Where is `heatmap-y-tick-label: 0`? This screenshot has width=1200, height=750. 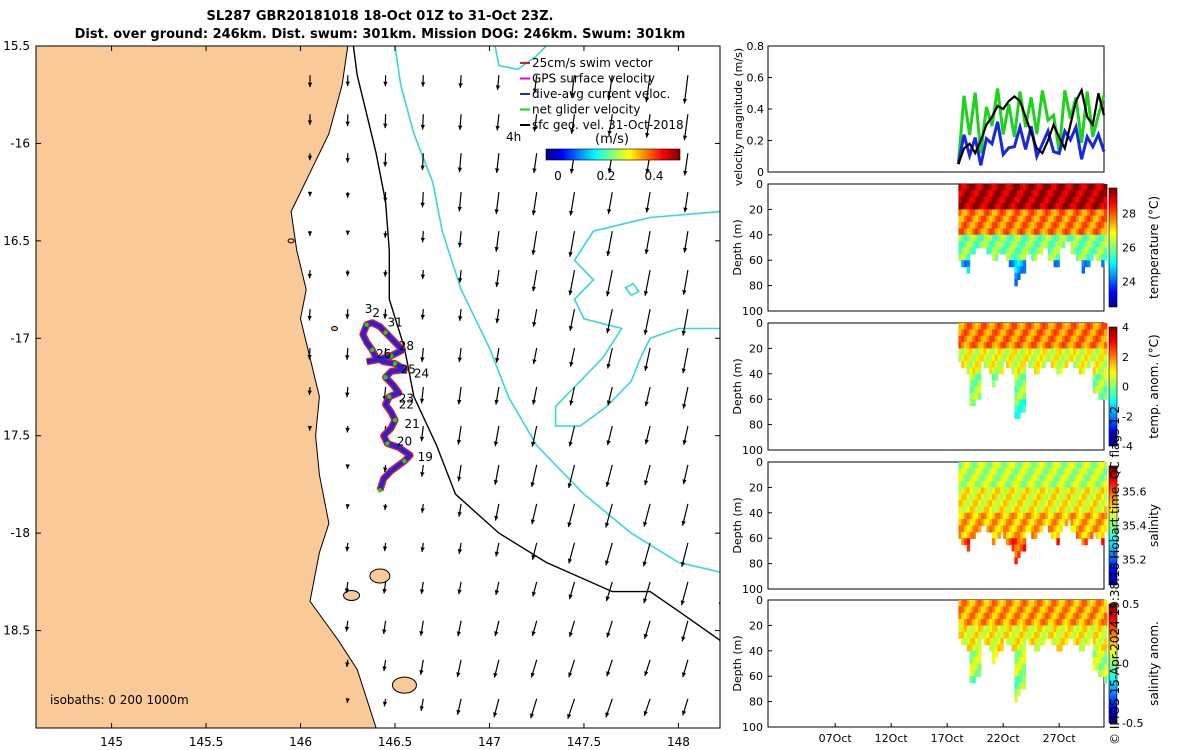 heatmap-y-tick-label: 0 is located at coordinates (759, 184).